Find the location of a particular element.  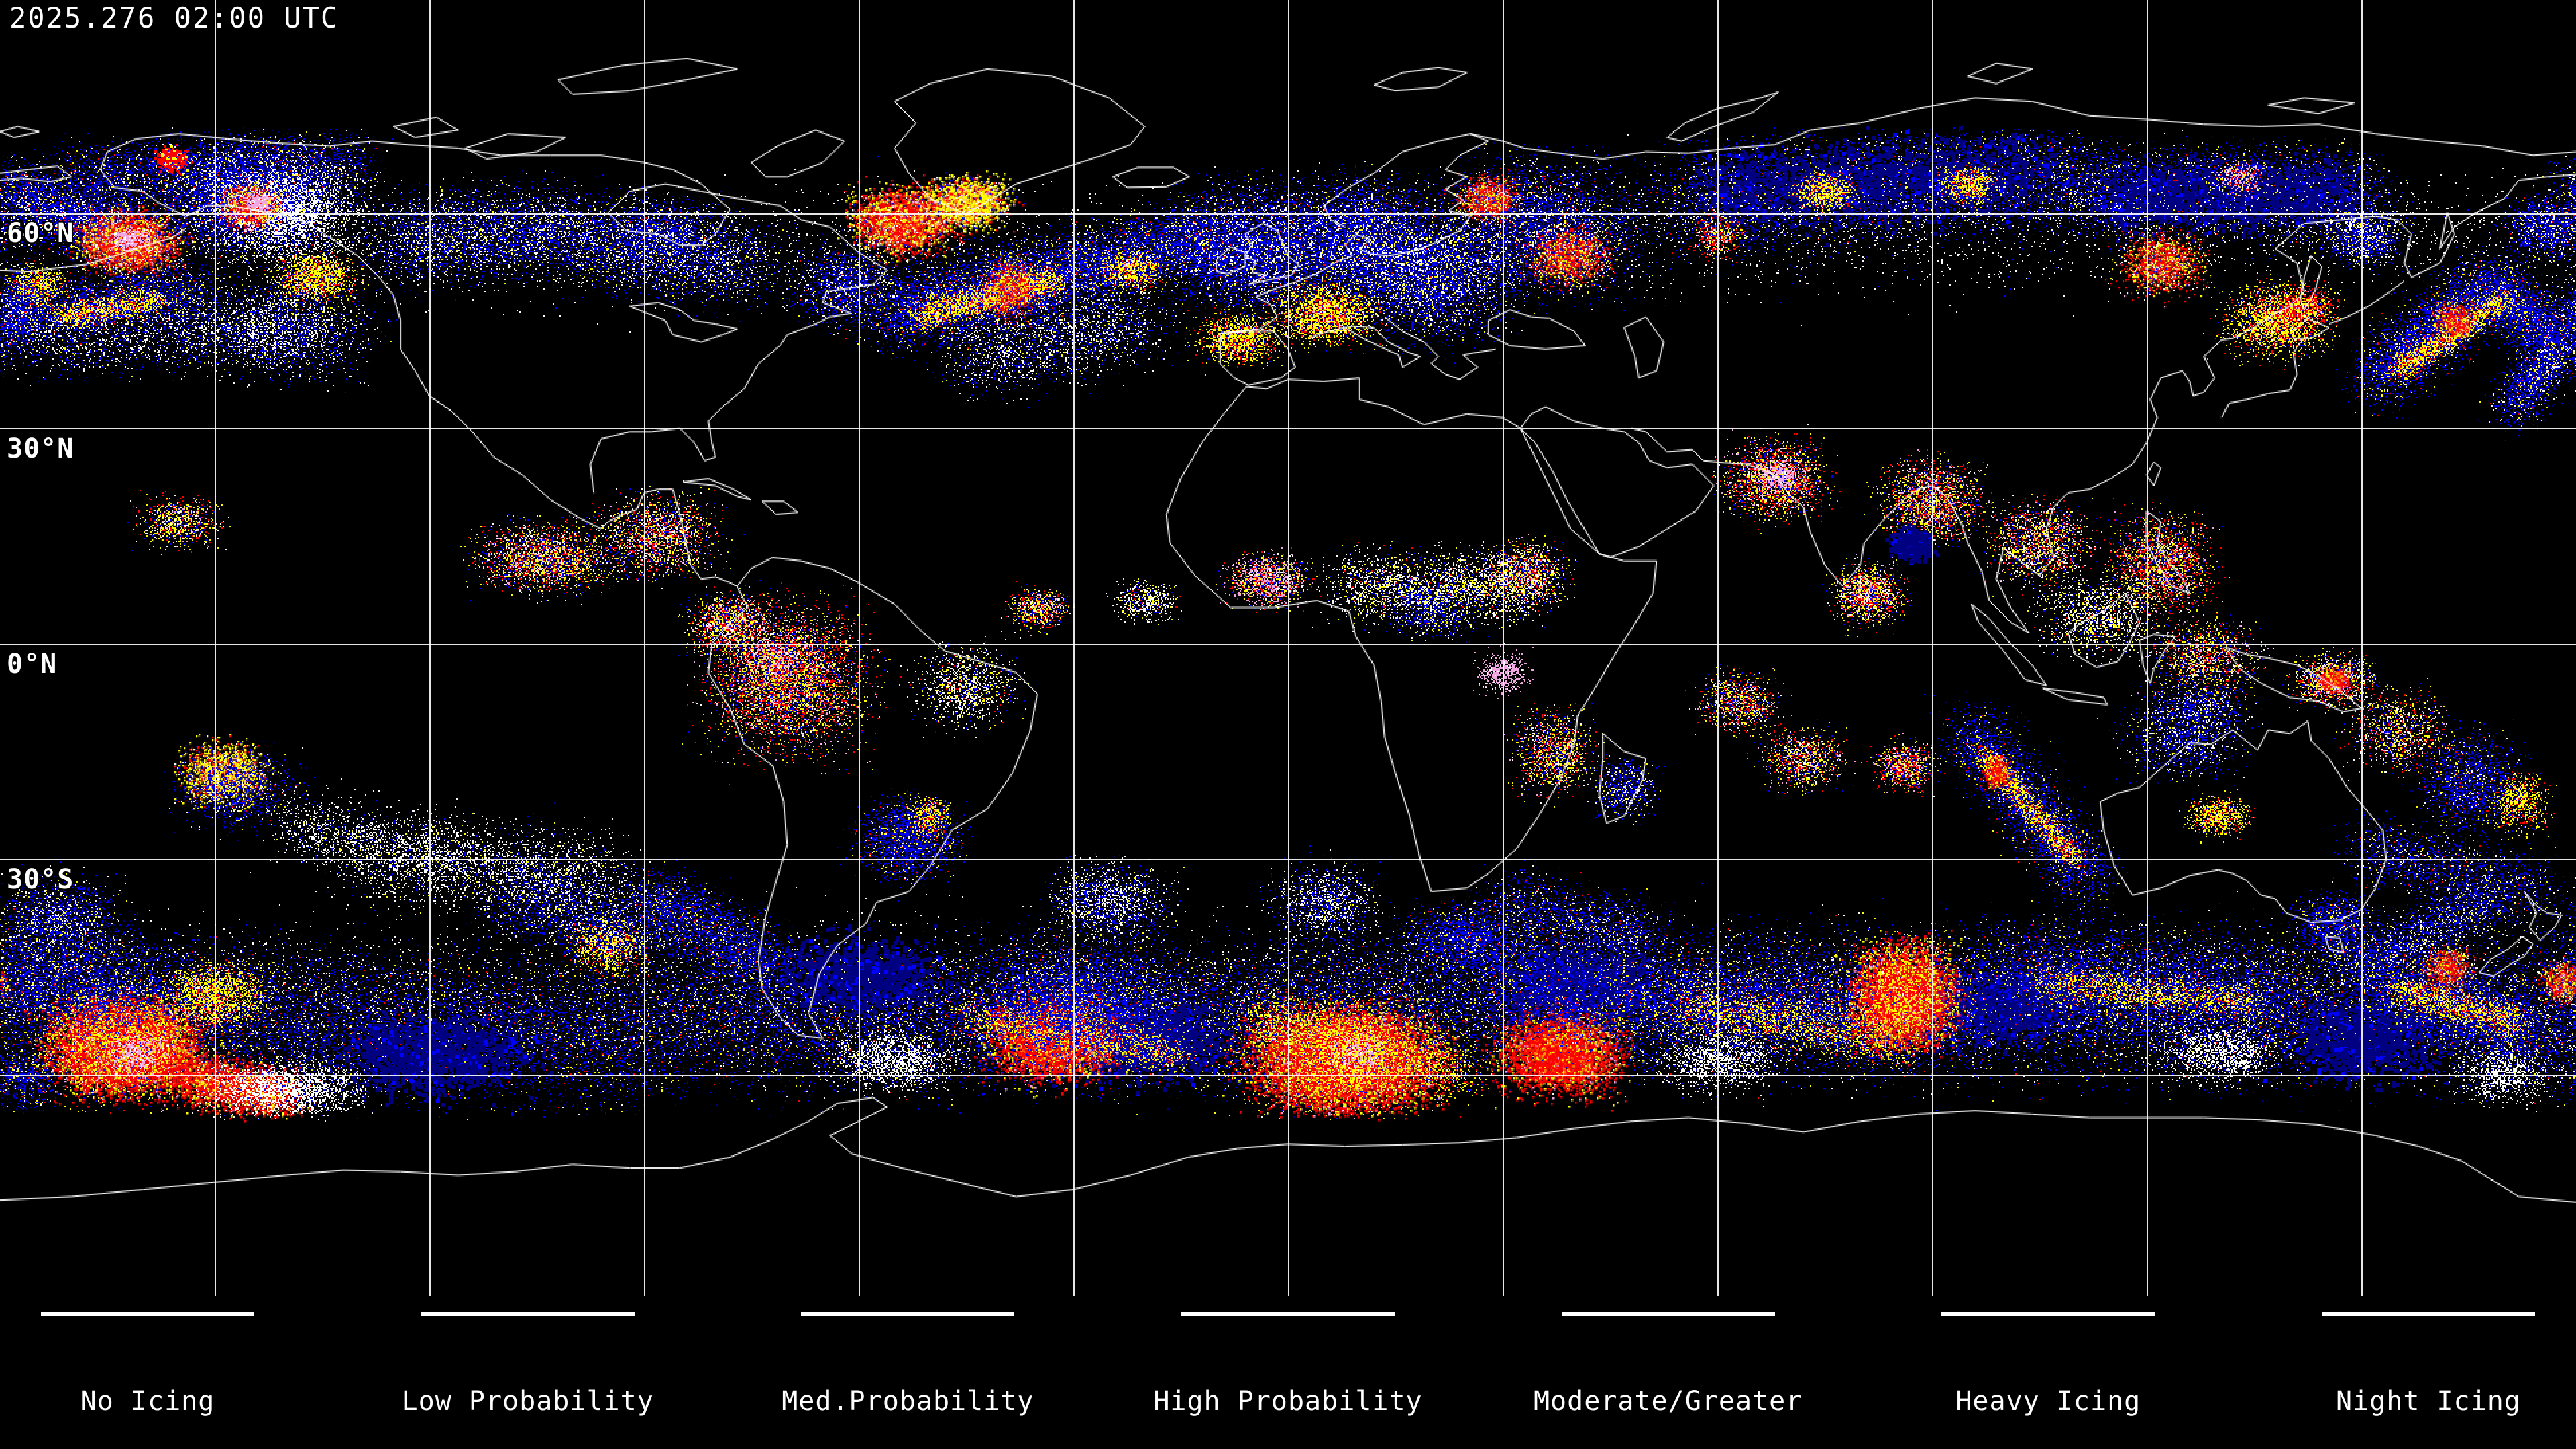

legend-item-heavy-icing: Heavy Icing is located at coordinates (2048, 1372).